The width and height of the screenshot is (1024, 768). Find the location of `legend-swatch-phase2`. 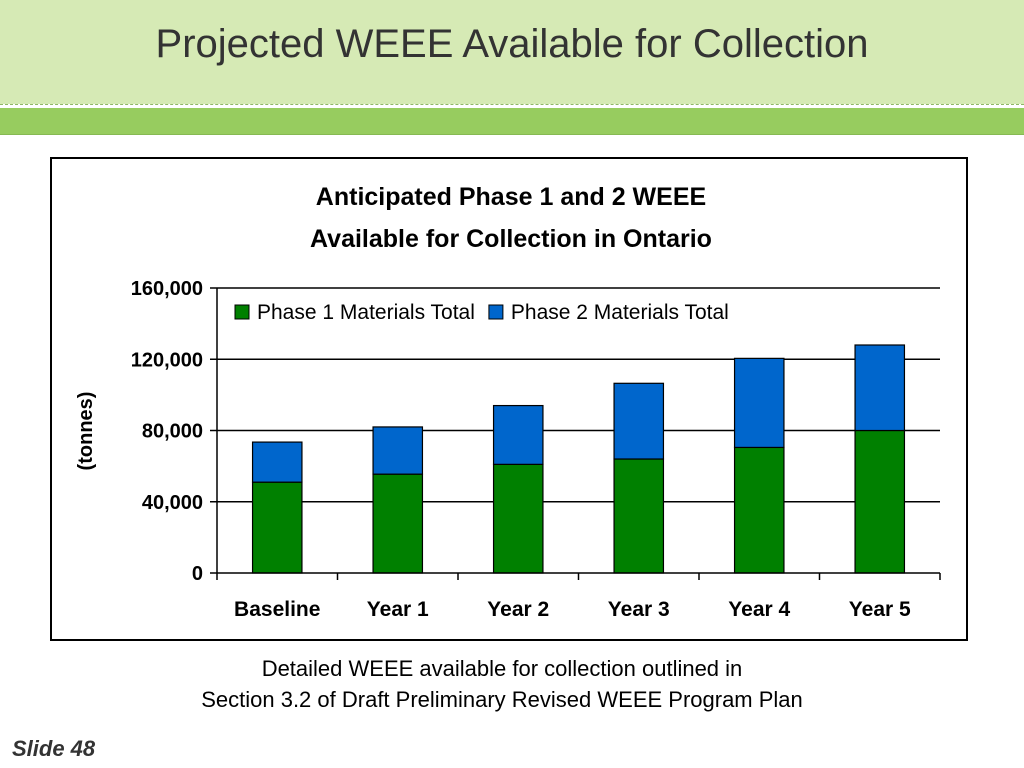

legend-swatch-phase2 is located at coordinates (496, 312).